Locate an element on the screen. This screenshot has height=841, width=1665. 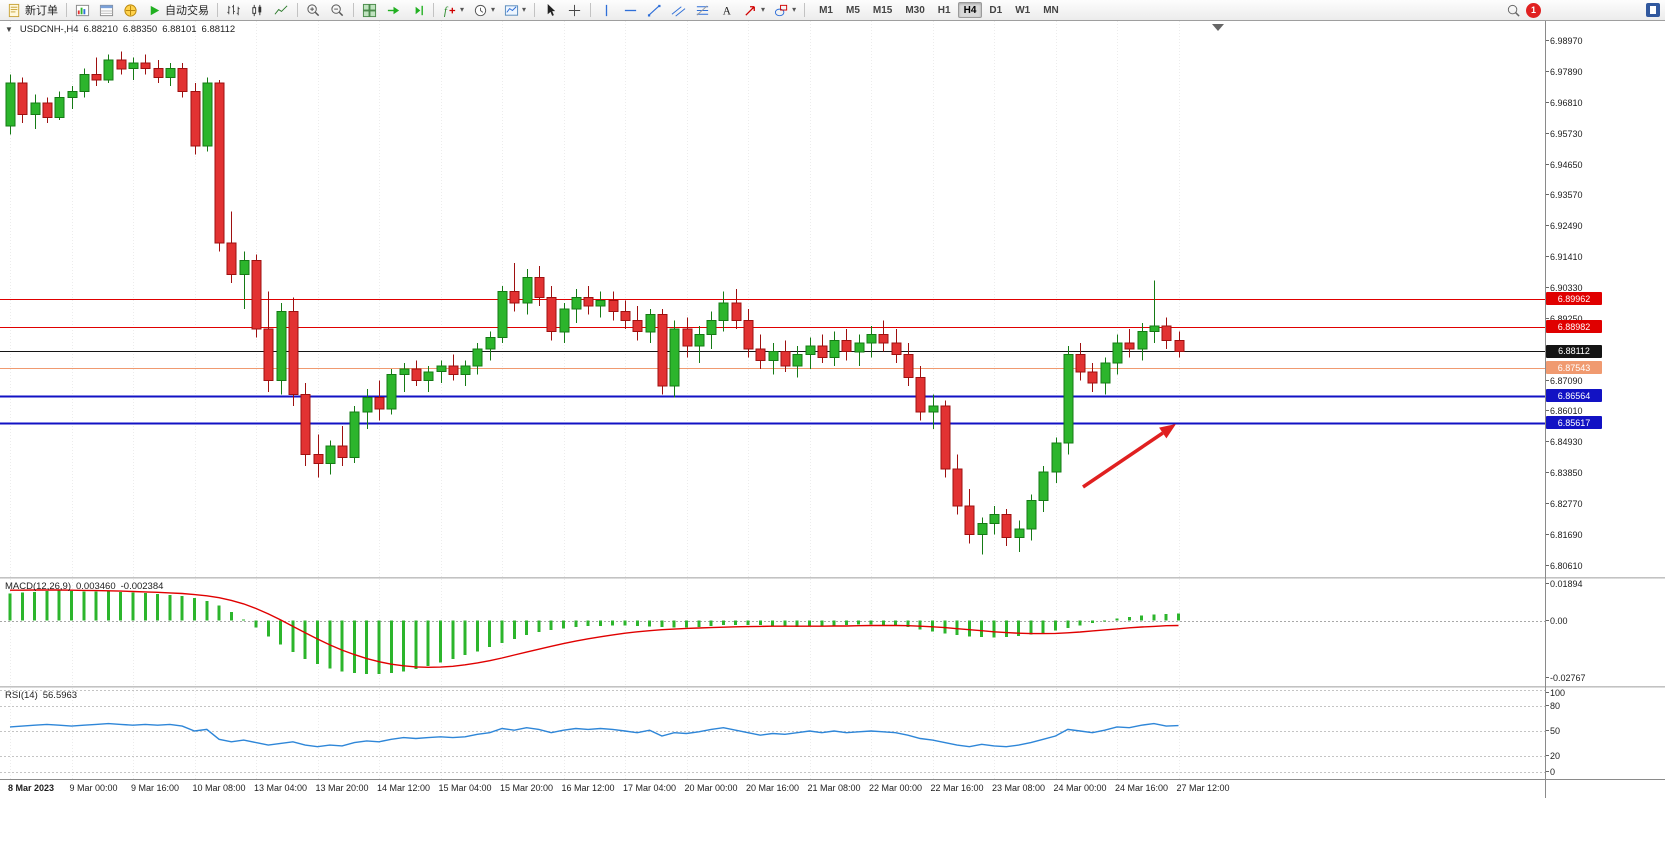
channel-icon is located at coordinates (678, 10).